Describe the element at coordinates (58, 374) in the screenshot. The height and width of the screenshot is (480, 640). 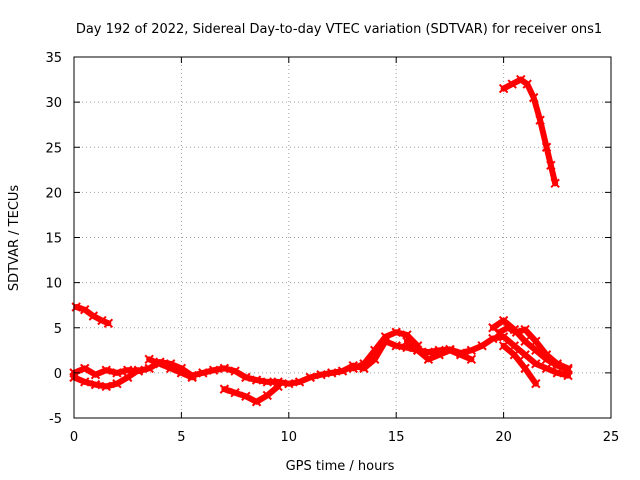
I see `y-tick-label: 0` at that location.